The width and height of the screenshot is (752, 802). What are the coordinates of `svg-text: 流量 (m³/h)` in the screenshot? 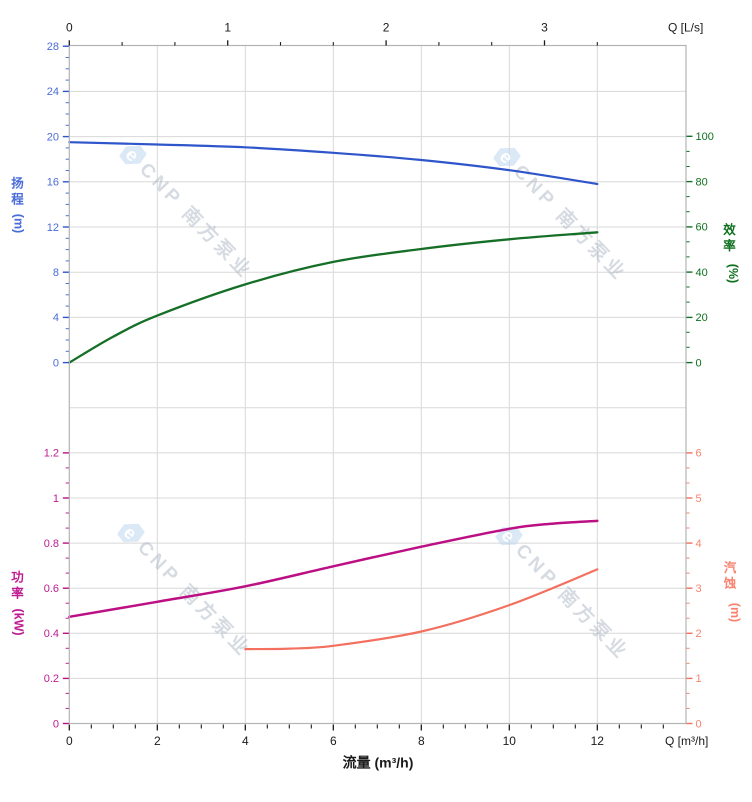 It's located at (378, 763).